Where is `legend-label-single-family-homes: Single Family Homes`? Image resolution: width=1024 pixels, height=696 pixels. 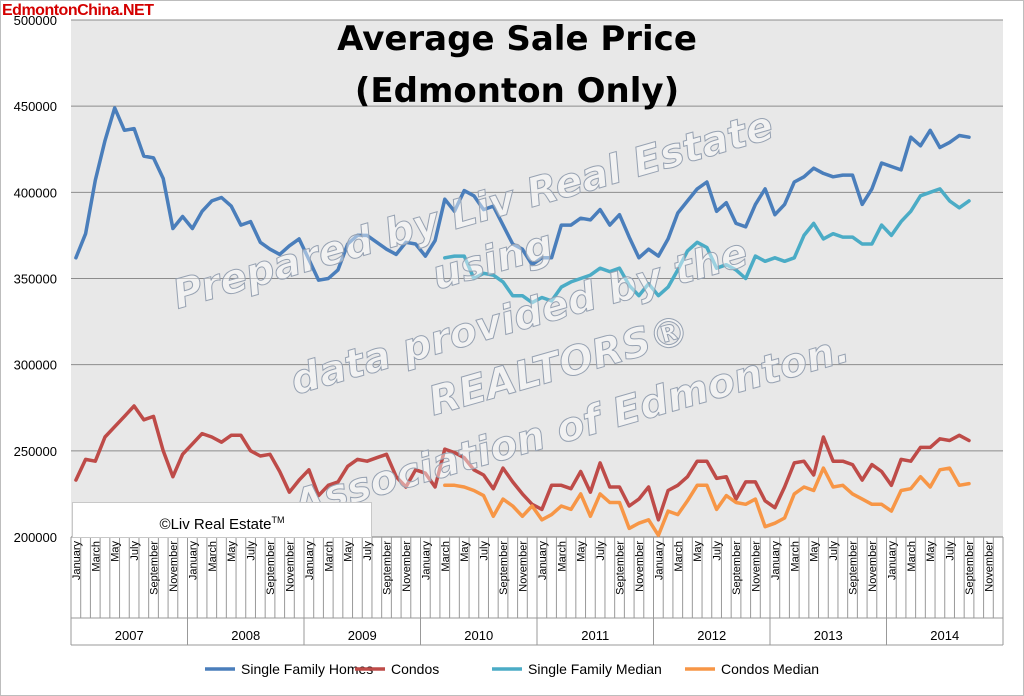
legend-label-single-family-homes: Single Family Homes is located at coordinates (307, 669).